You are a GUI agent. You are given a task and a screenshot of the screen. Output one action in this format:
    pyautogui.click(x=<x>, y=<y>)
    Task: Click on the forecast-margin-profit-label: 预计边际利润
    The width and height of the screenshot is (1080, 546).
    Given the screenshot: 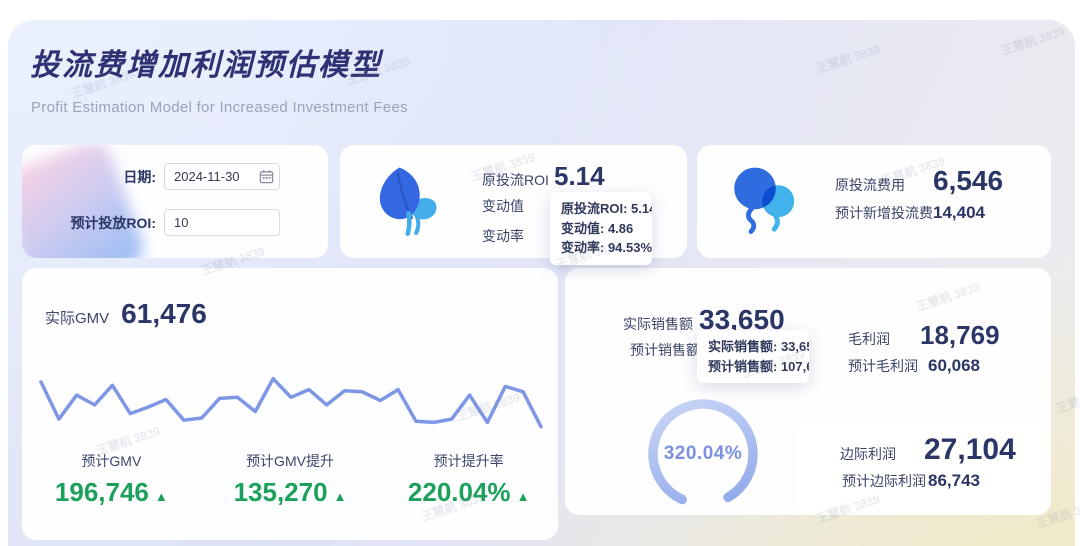 What is the action you would take?
    pyautogui.click(x=884, y=481)
    